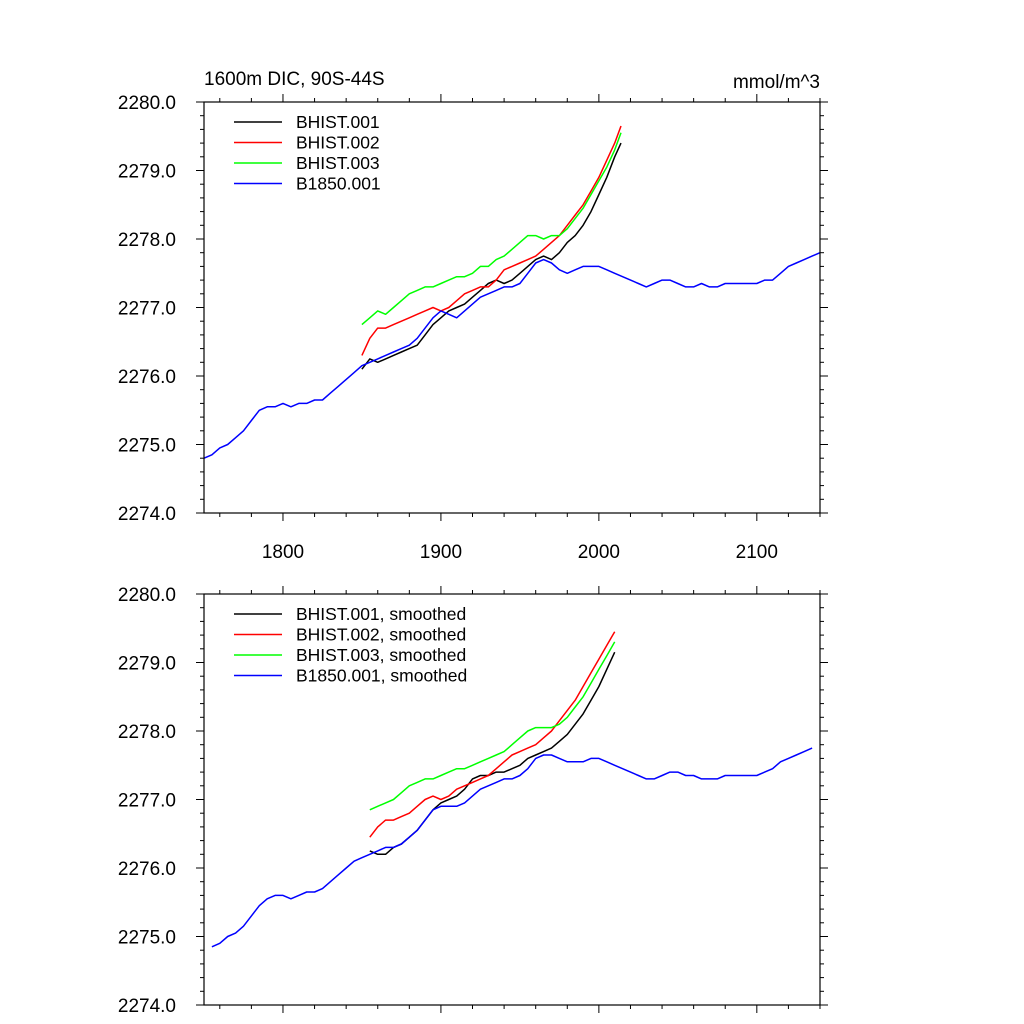 The height and width of the screenshot is (1024, 1024). What do you see at coordinates (338, 184) in the screenshot?
I see `legend-label: B1850.001` at bounding box center [338, 184].